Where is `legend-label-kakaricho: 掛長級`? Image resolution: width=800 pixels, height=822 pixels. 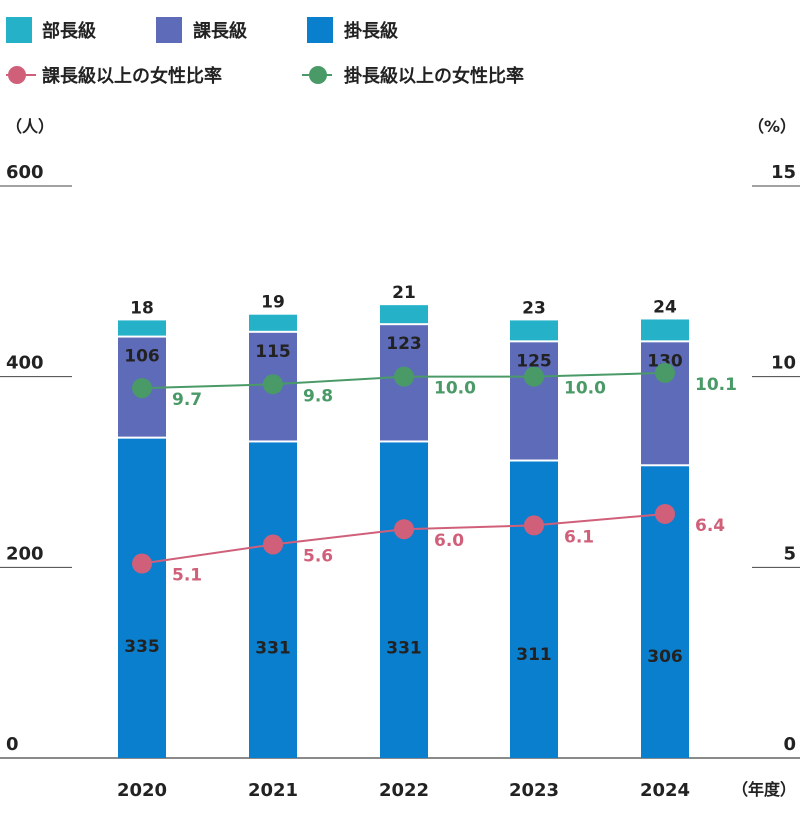 legend-label-kakaricho: 掛長級 is located at coordinates (371, 31).